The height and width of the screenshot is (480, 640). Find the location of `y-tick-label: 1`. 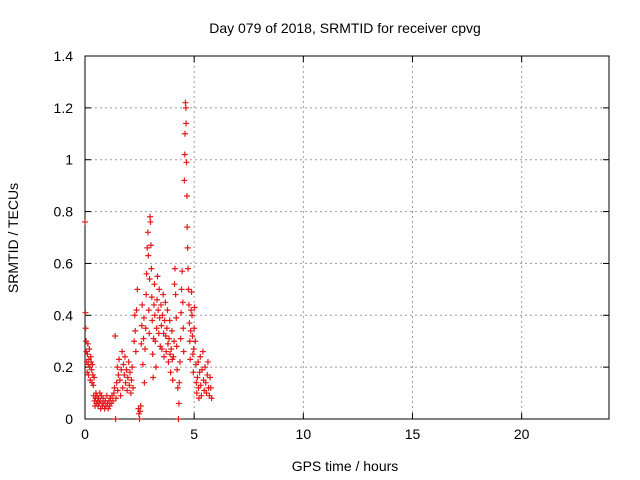

y-tick-label: 1 is located at coordinates (69, 160).